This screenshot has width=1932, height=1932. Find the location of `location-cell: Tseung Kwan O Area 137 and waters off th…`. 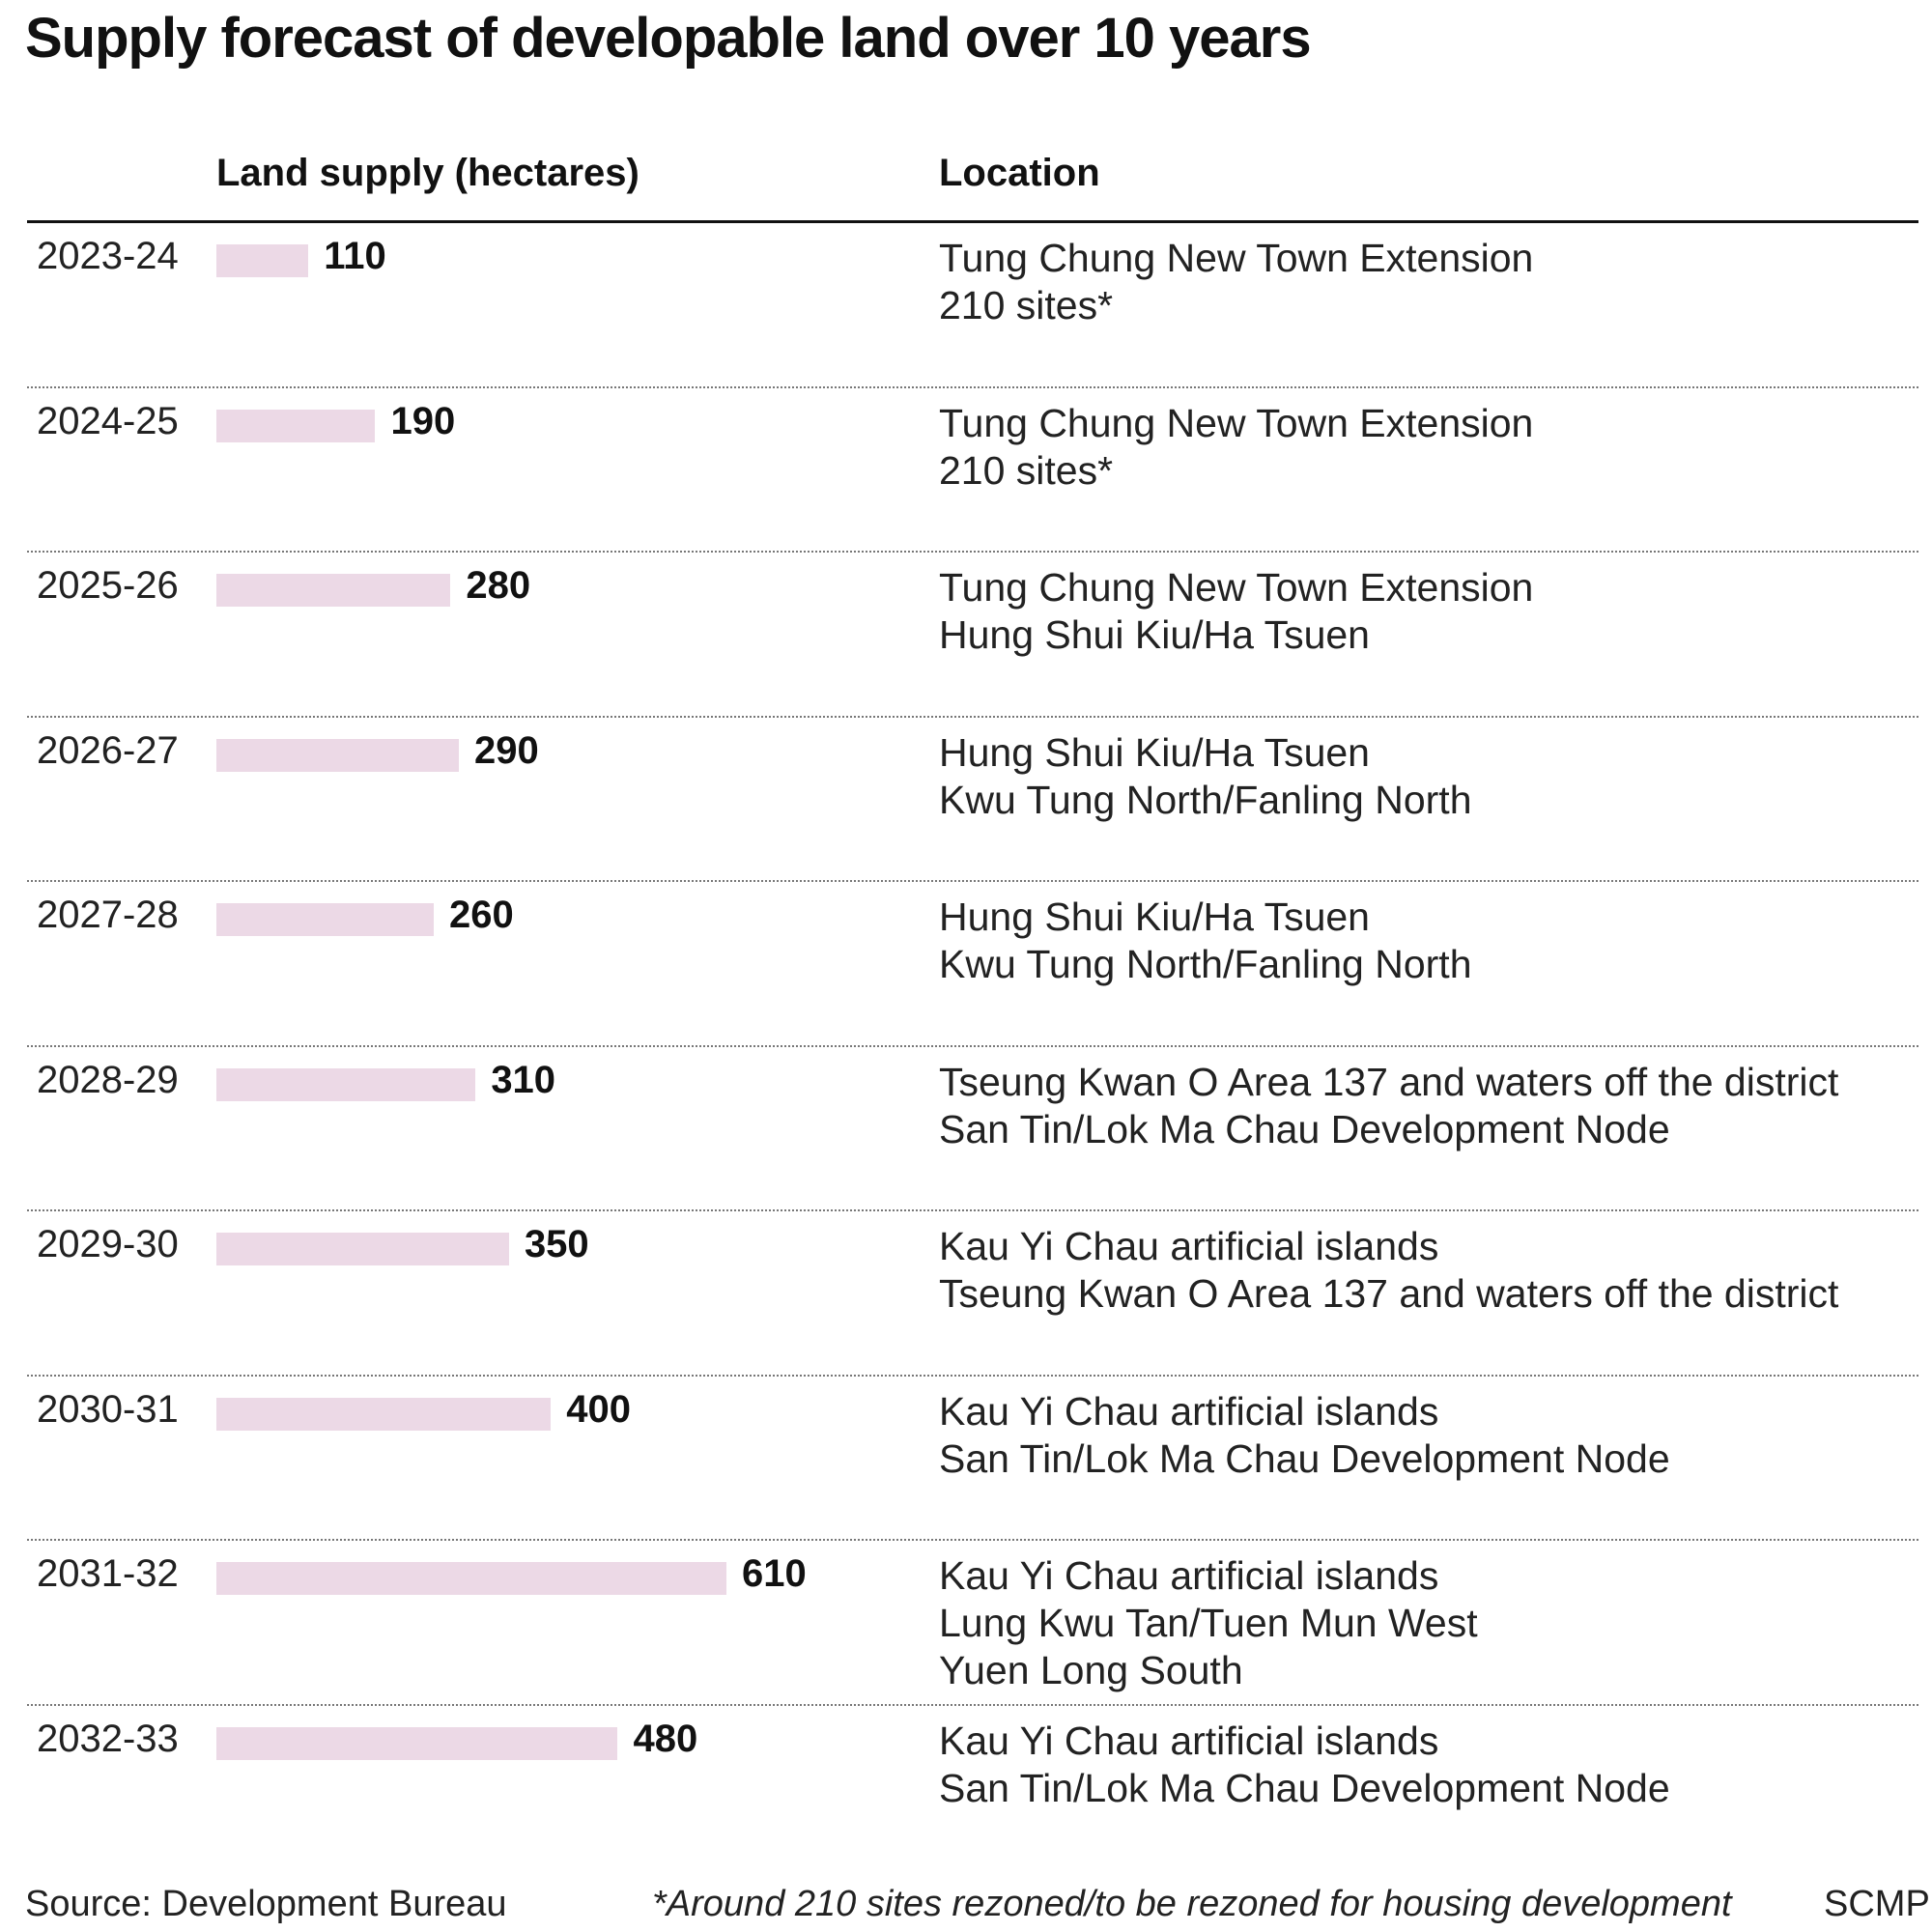

location-cell: Tseung Kwan O Area 137 and waters off th… is located at coordinates (1388, 1106).